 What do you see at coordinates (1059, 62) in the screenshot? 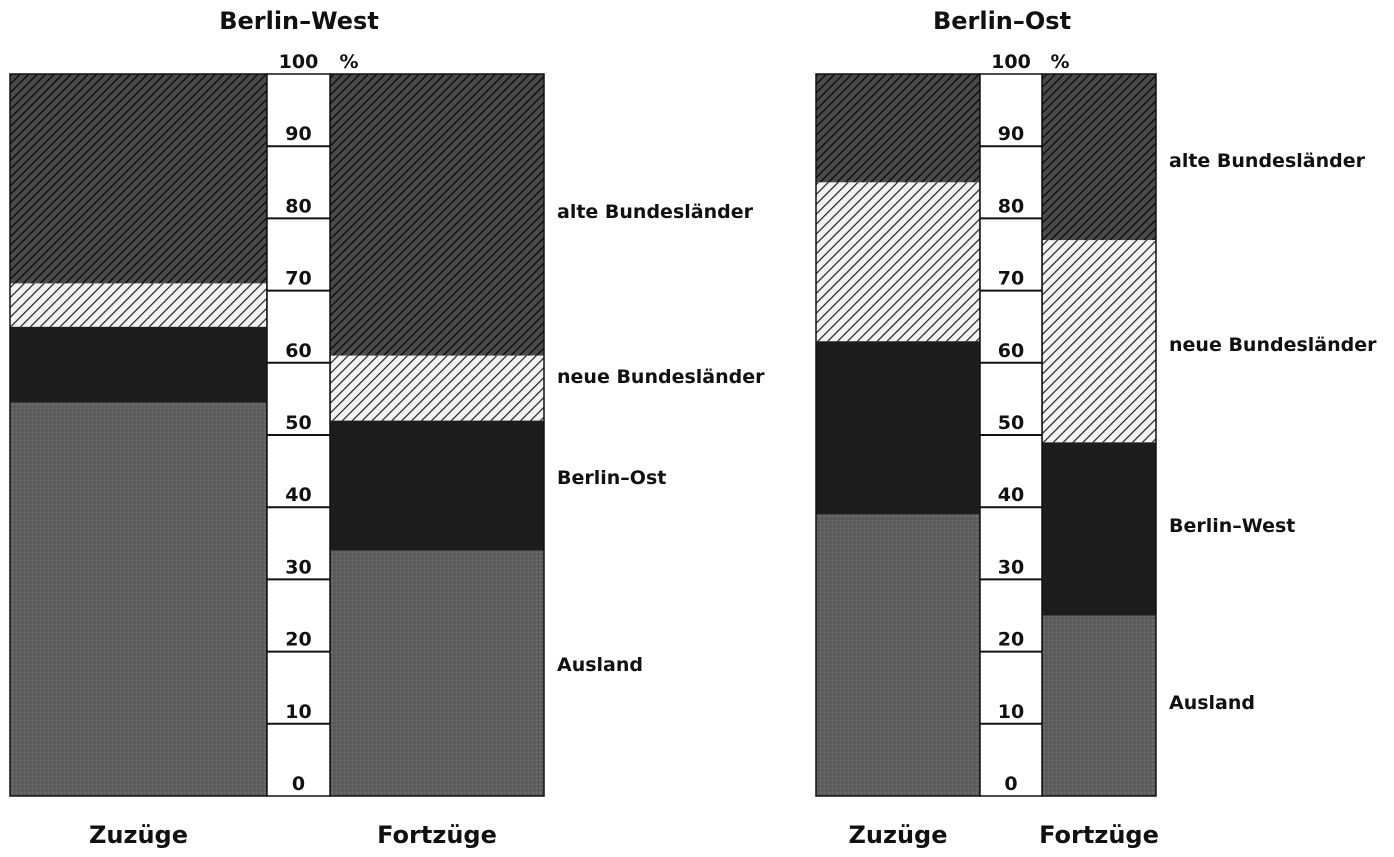
I see `panel-2-unit-label: %` at bounding box center [1059, 62].